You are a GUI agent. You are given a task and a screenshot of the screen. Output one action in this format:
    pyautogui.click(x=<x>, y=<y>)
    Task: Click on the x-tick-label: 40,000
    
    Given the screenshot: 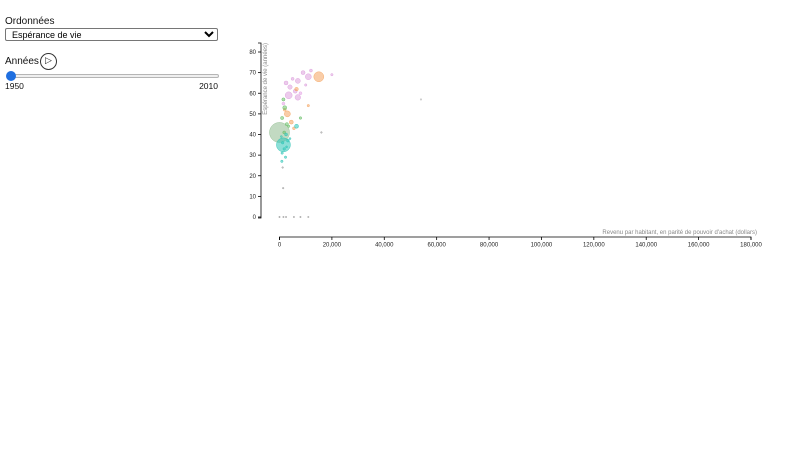 What is the action you would take?
    pyautogui.click(x=384, y=246)
    